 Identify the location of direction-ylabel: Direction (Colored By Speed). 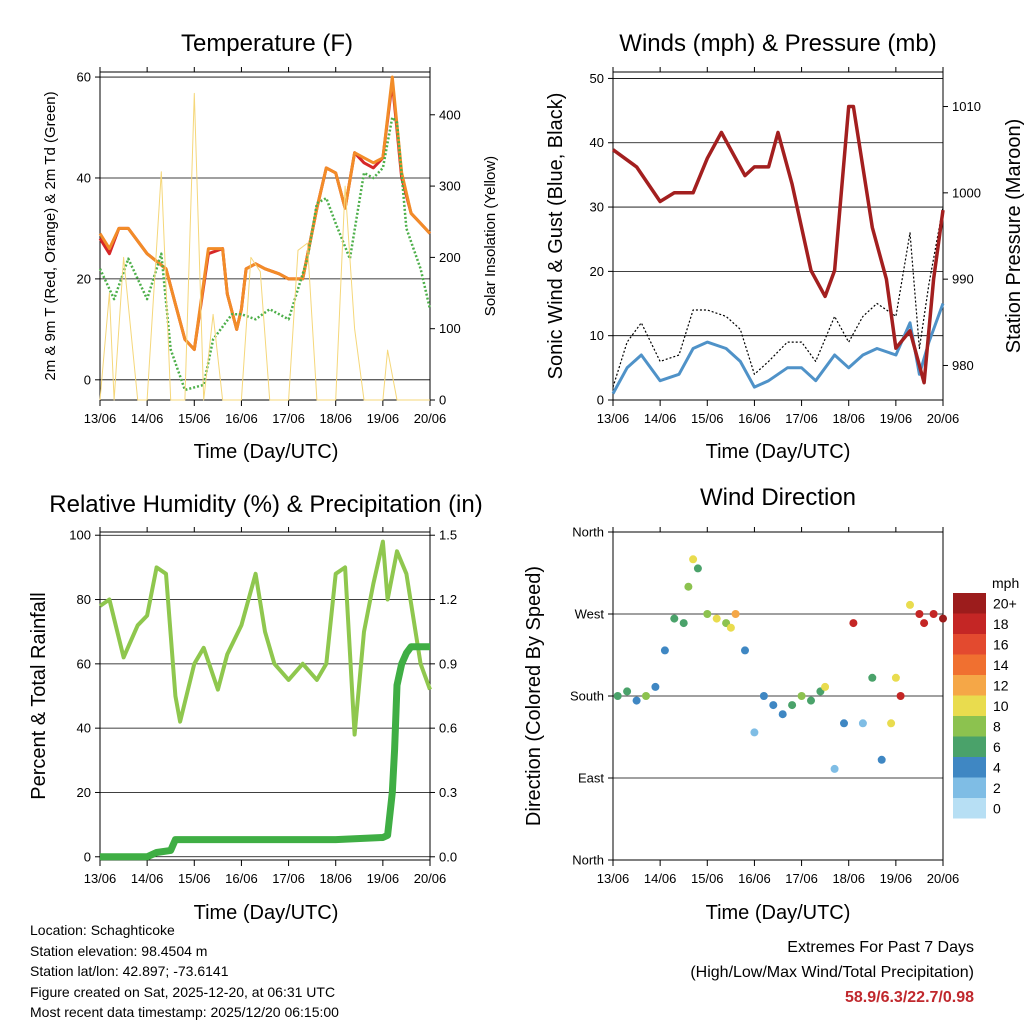
(534, 696).